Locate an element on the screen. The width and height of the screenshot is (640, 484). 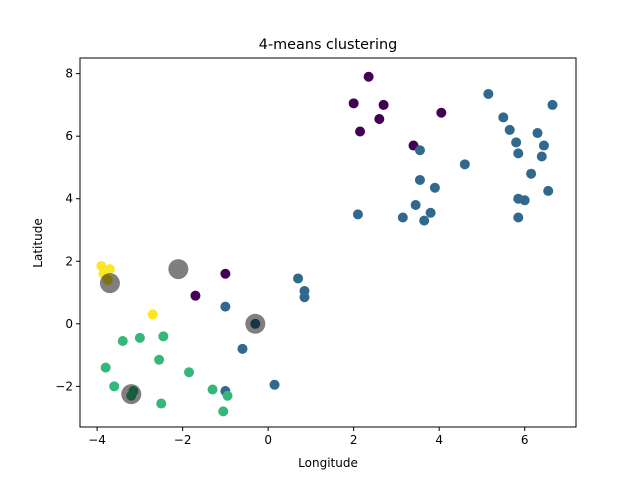
x-tick-label: 2 is located at coordinates (354, 440).